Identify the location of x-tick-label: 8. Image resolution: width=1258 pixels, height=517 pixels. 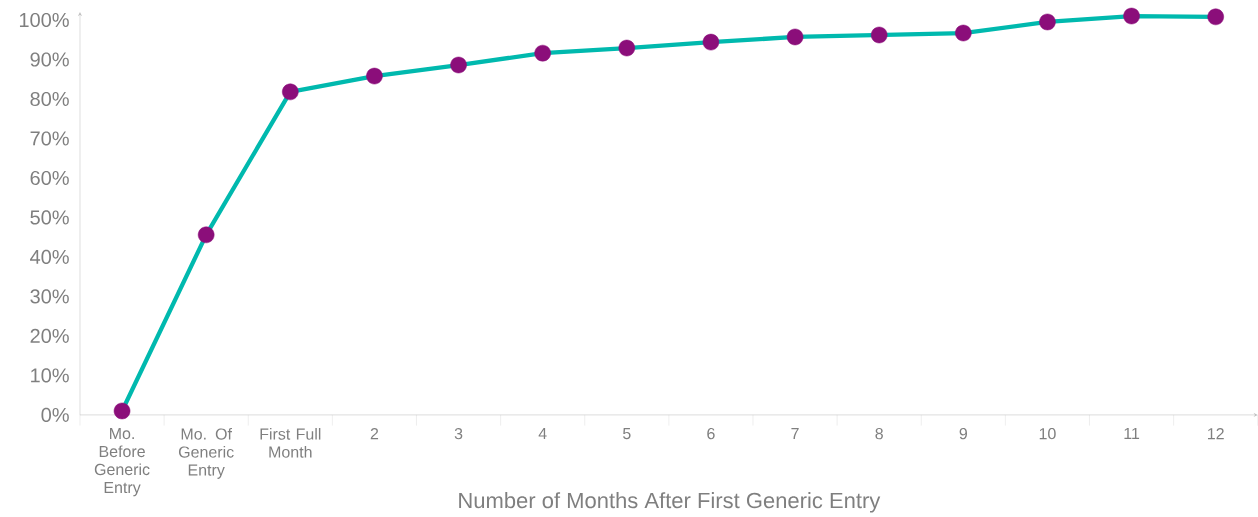
(879, 433).